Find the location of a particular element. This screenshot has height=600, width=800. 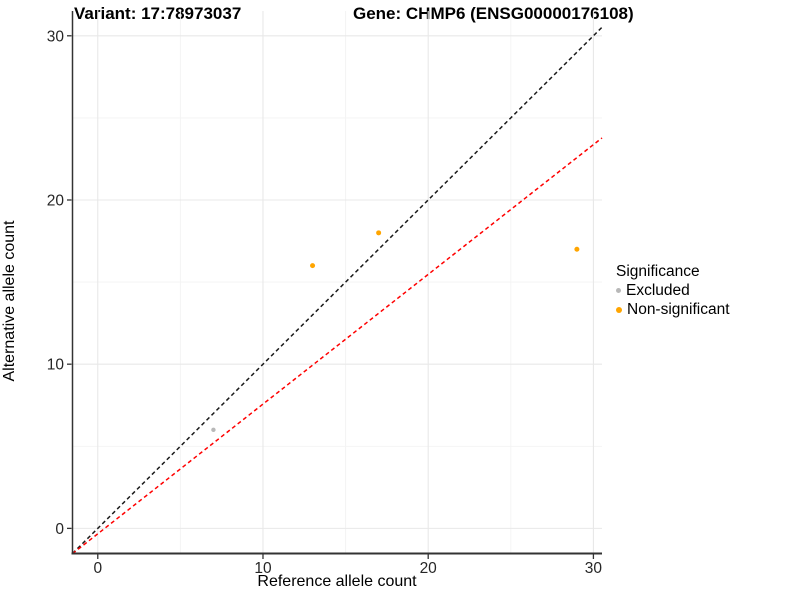

legend-item-non-significant: Non-significant is located at coordinates (673, 309).